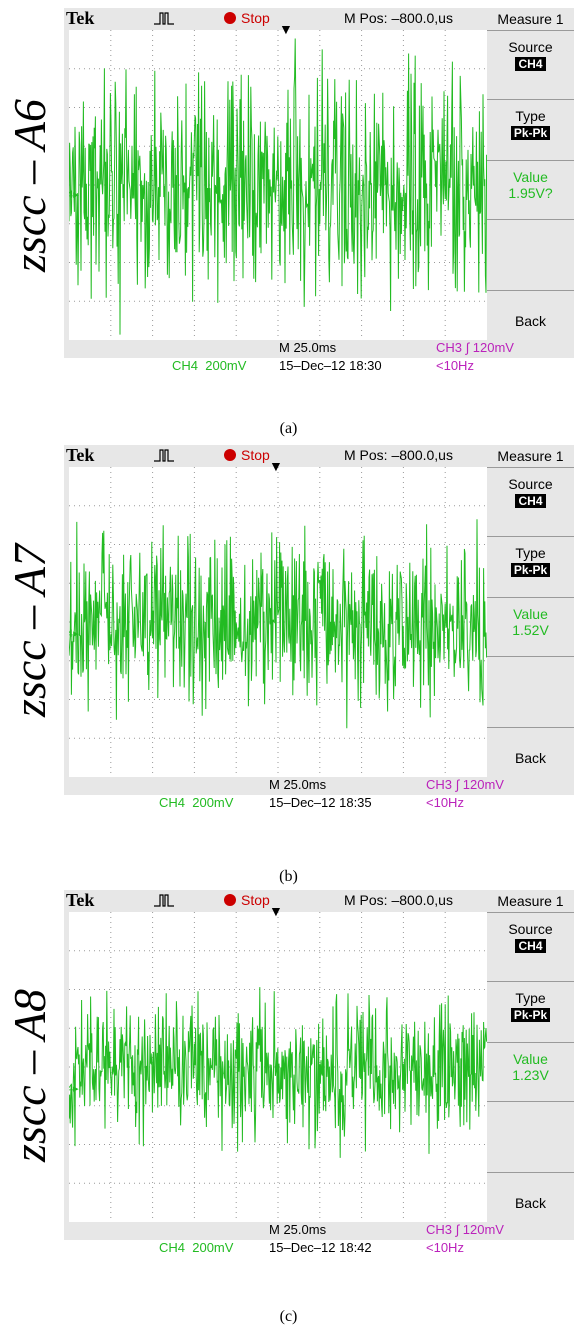 This screenshot has width=577, height=1333. I want to click on datetime: 15–Dec–12 18:30, so click(330, 365).